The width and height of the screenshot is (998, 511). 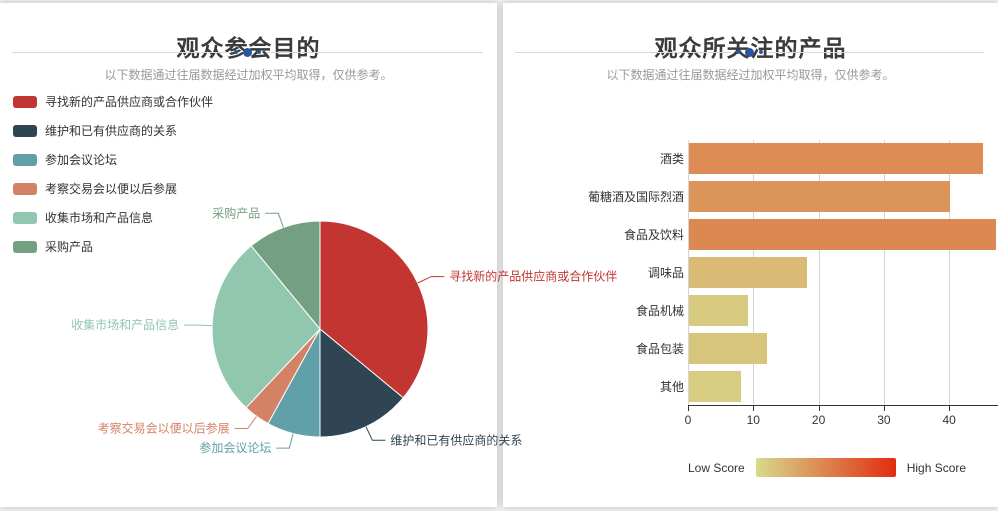 I want to click on legend-item: 维护和已有供应商的关系, so click(x=113, y=130).